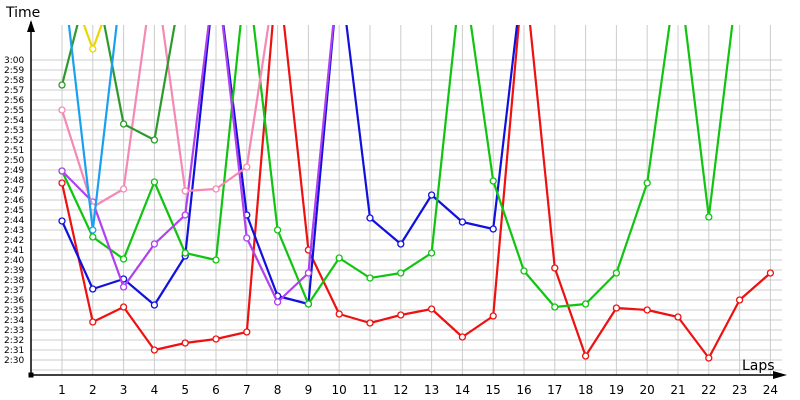 Image resolution: width=800 pixels, height=400 pixels. Describe the element at coordinates (523, 390) in the screenshot. I see `x-tick-label: 16` at that location.